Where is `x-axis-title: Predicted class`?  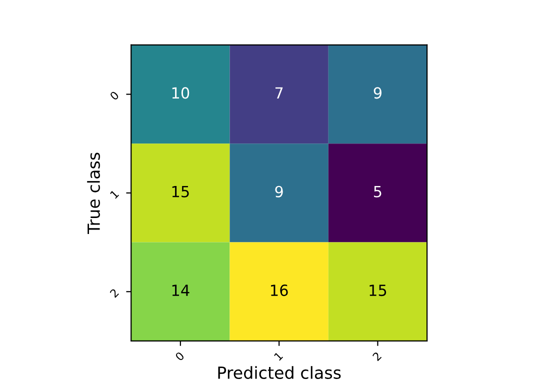
x-axis-title: Predicted class is located at coordinates (279, 372).